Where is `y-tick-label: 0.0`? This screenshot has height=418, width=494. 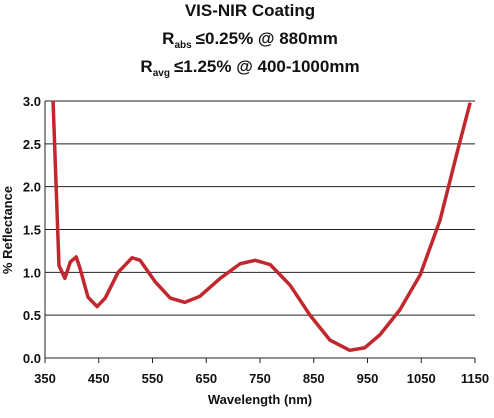
y-tick-label: 0.0 is located at coordinates (32, 358).